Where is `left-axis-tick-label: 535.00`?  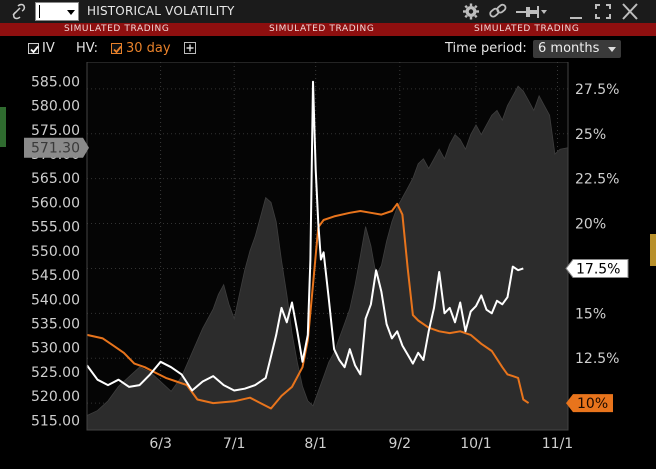
left-axis-tick-label: 535.00 is located at coordinates (55, 324).